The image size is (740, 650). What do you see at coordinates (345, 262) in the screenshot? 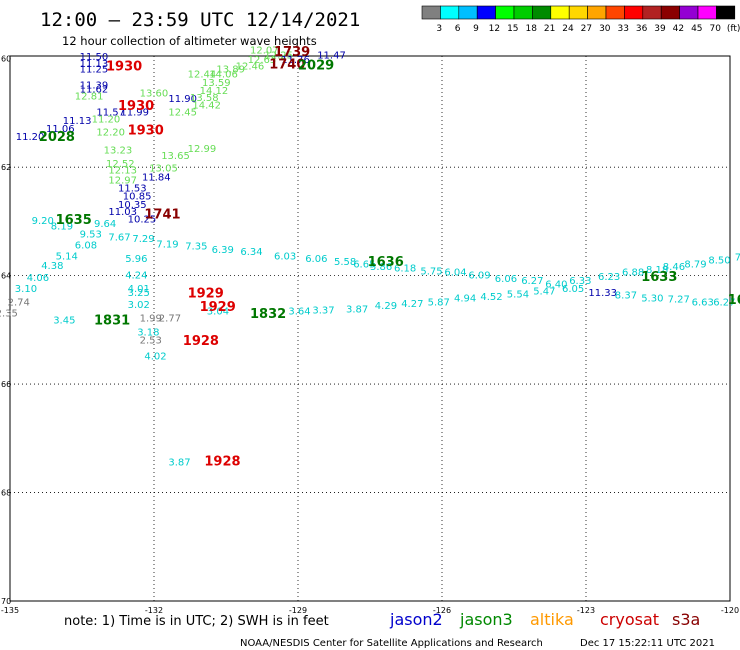
I see `wave-height-label: 5.58` at bounding box center [345, 262].